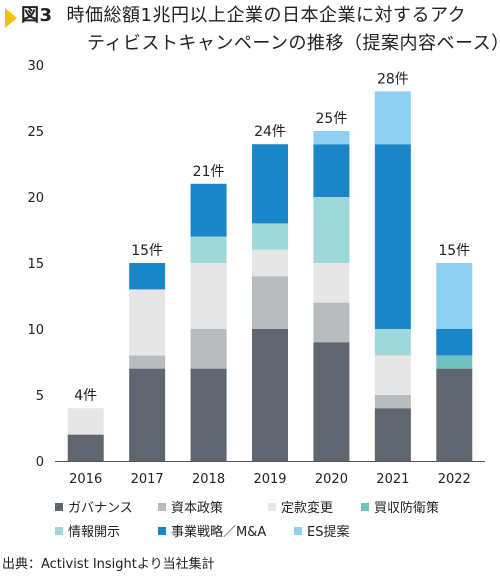 The width and height of the screenshot is (500, 576). What do you see at coordinates (35, 330) in the screenshot?
I see `y-tick-label: 10` at bounding box center [35, 330].